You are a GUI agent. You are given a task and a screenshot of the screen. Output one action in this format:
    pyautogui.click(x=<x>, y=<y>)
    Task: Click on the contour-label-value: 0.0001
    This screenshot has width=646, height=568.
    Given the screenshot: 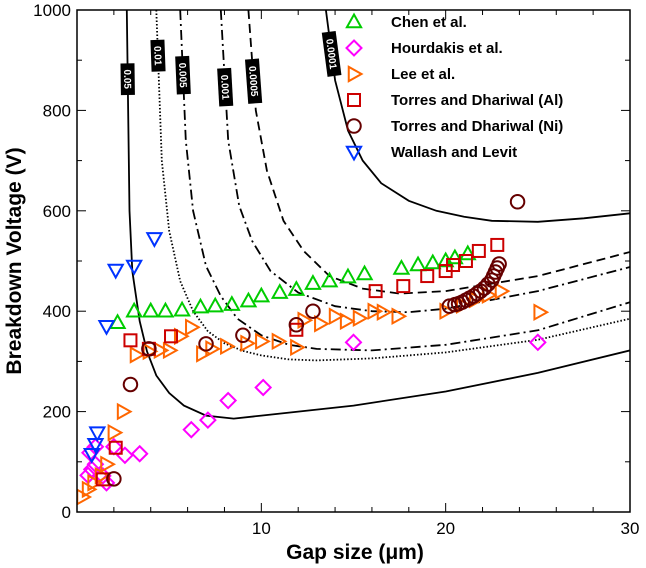 What is the action you would take?
    pyautogui.click(x=330, y=54)
    